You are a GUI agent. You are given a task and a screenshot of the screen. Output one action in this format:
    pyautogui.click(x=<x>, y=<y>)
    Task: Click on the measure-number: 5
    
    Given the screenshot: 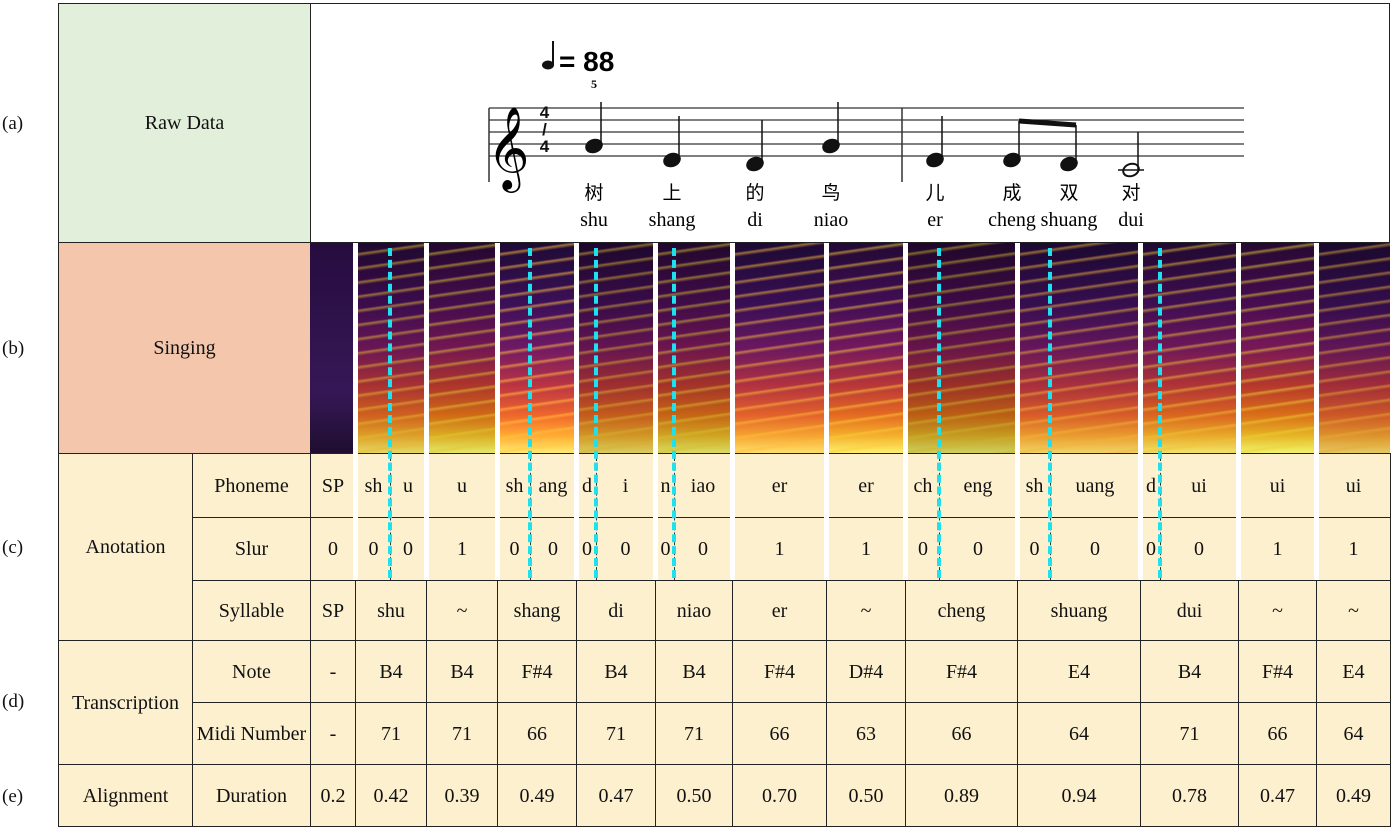 What is the action you would take?
    pyautogui.click(x=594, y=84)
    